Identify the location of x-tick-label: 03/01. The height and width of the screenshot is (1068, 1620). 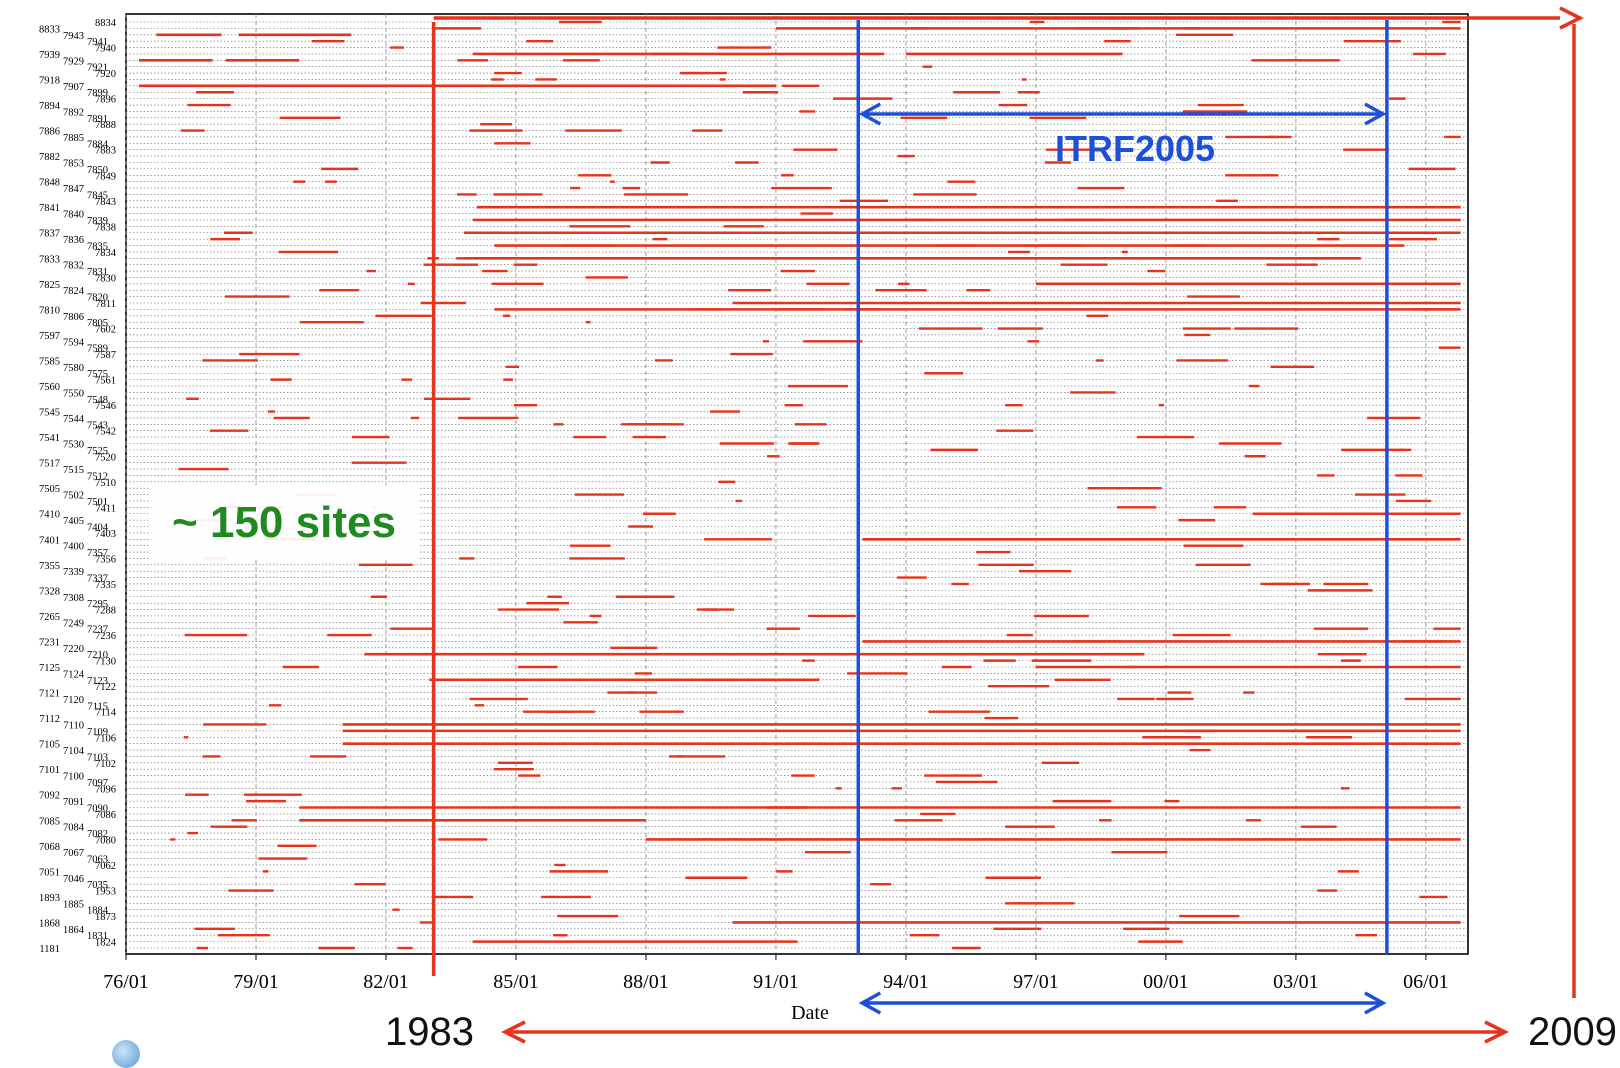
(1296, 982).